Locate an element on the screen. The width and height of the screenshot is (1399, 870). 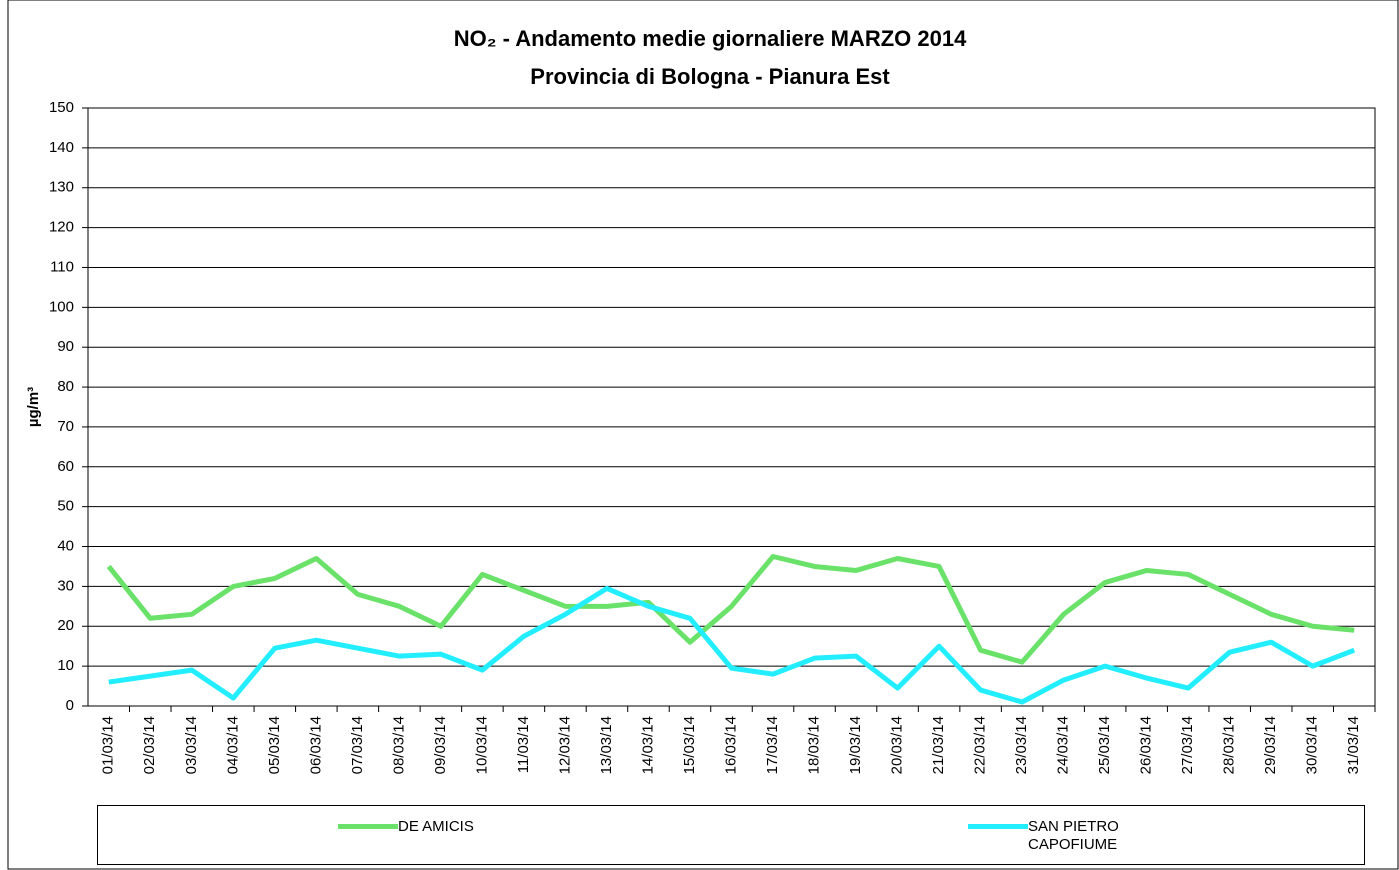
legend-label: DE AMICIS is located at coordinates (436, 826).